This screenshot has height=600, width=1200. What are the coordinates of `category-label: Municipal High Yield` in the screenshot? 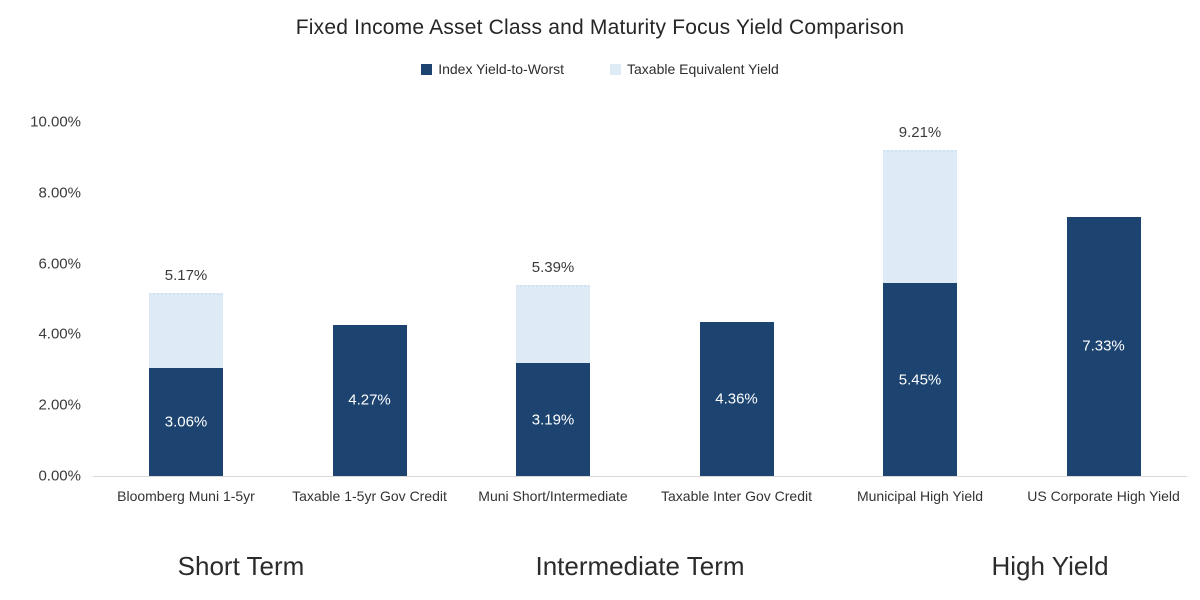 It's located at (920, 496).